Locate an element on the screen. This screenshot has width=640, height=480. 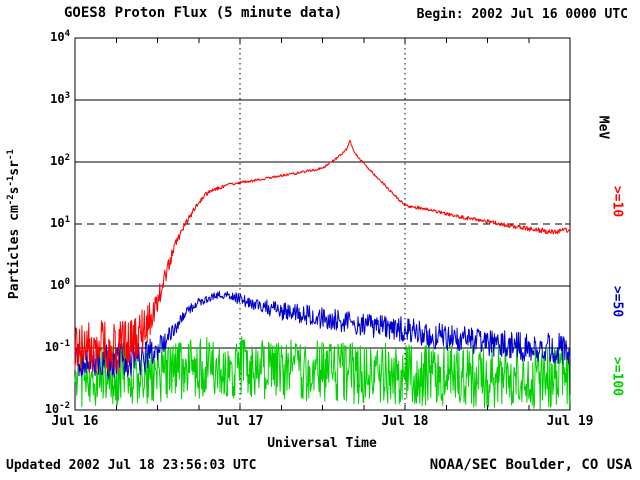
y-tick-label: 10⁴ is located at coordinates (60, 36).